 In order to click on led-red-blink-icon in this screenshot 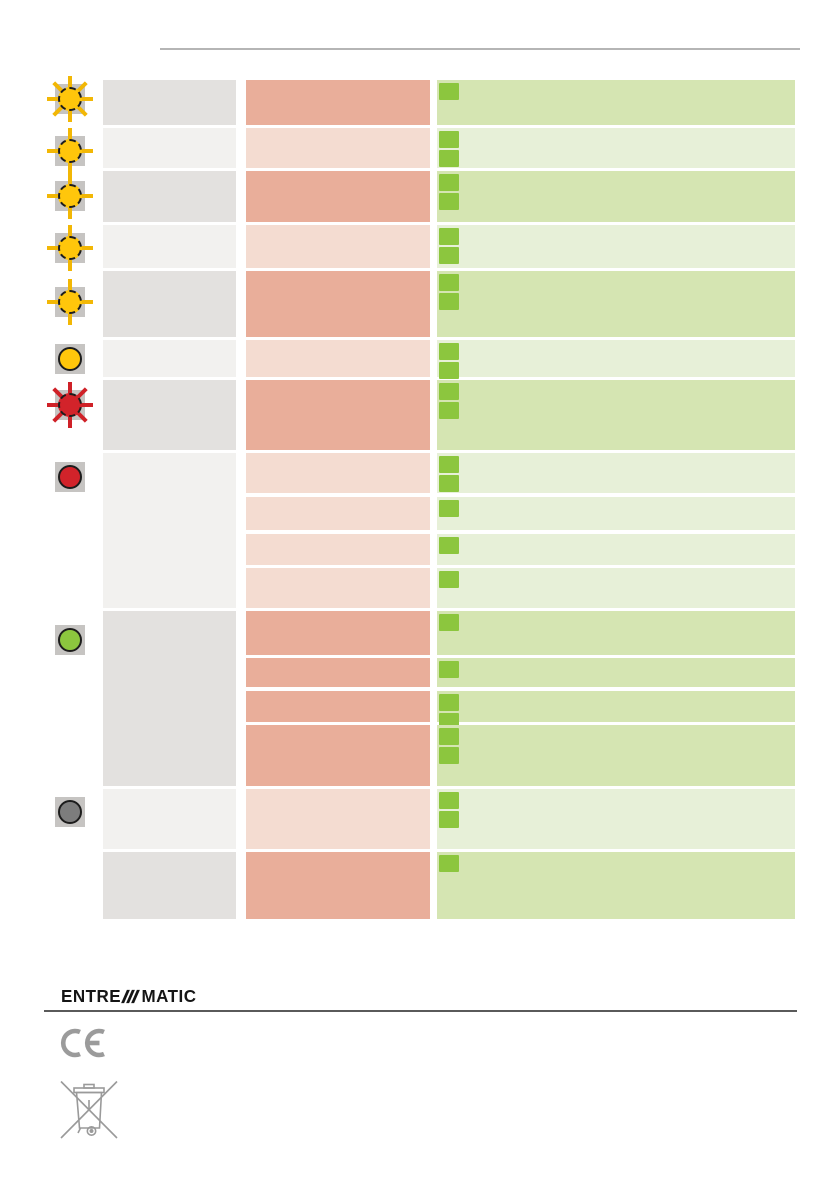, I will do `click(70, 405)`.